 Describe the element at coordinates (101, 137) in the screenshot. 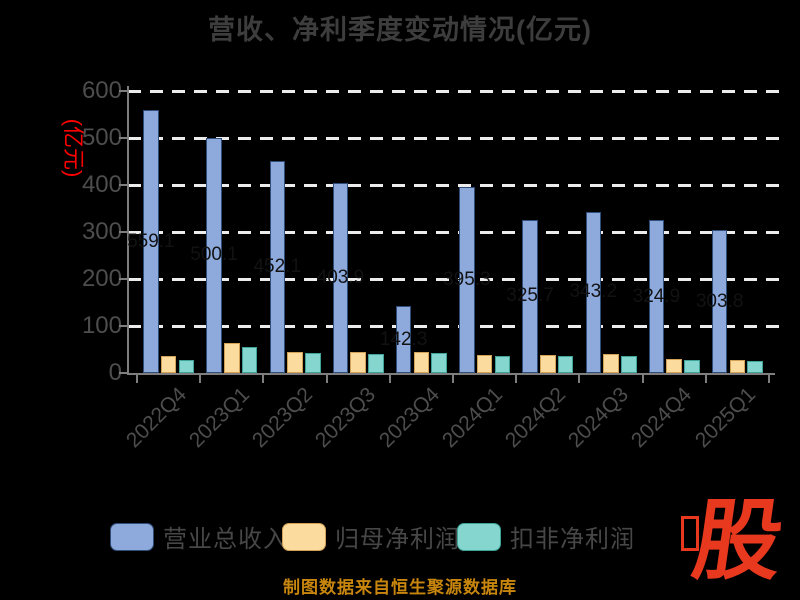

I see `y-tick-label-500: 500` at that location.